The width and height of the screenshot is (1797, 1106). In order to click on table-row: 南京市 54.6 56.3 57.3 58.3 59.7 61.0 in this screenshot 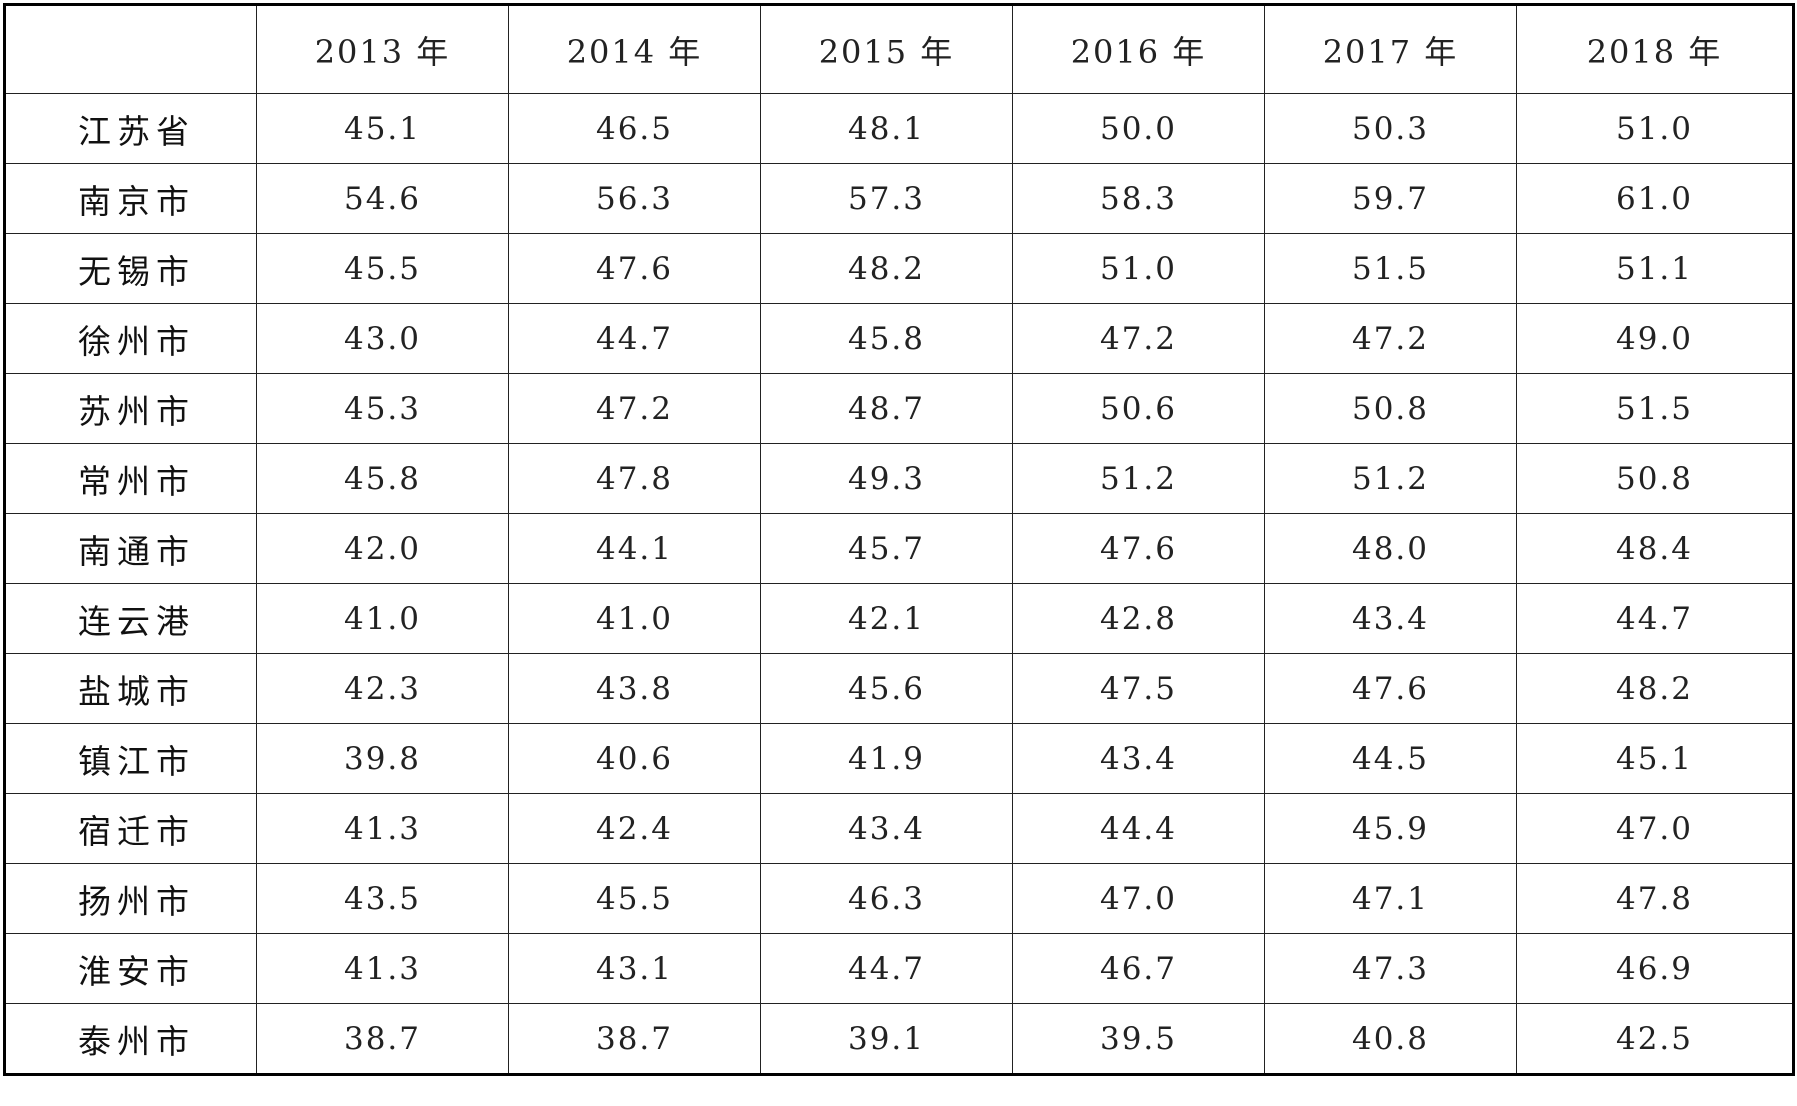, I will do `click(899, 198)`.